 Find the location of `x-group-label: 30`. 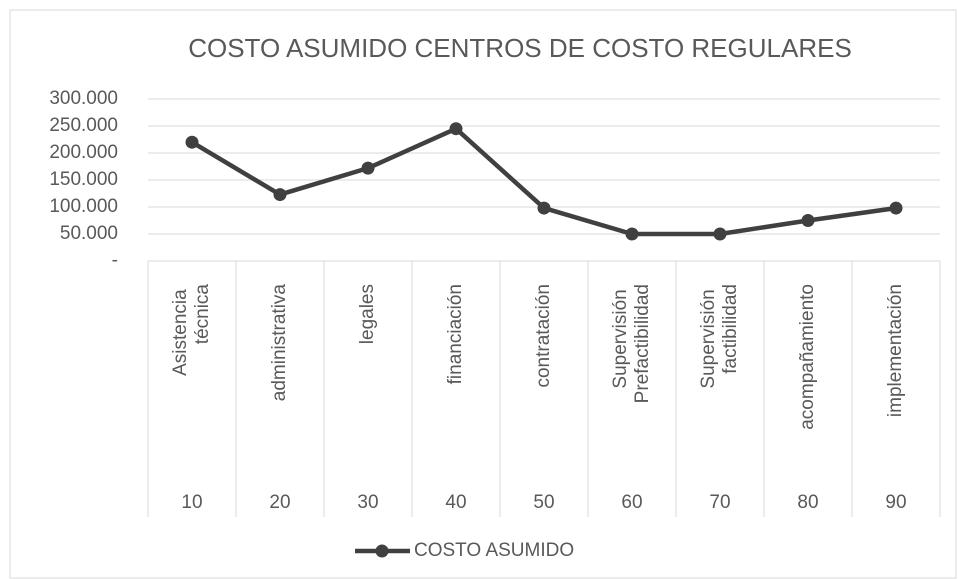

x-group-label: 30 is located at coordinates (367, 502).